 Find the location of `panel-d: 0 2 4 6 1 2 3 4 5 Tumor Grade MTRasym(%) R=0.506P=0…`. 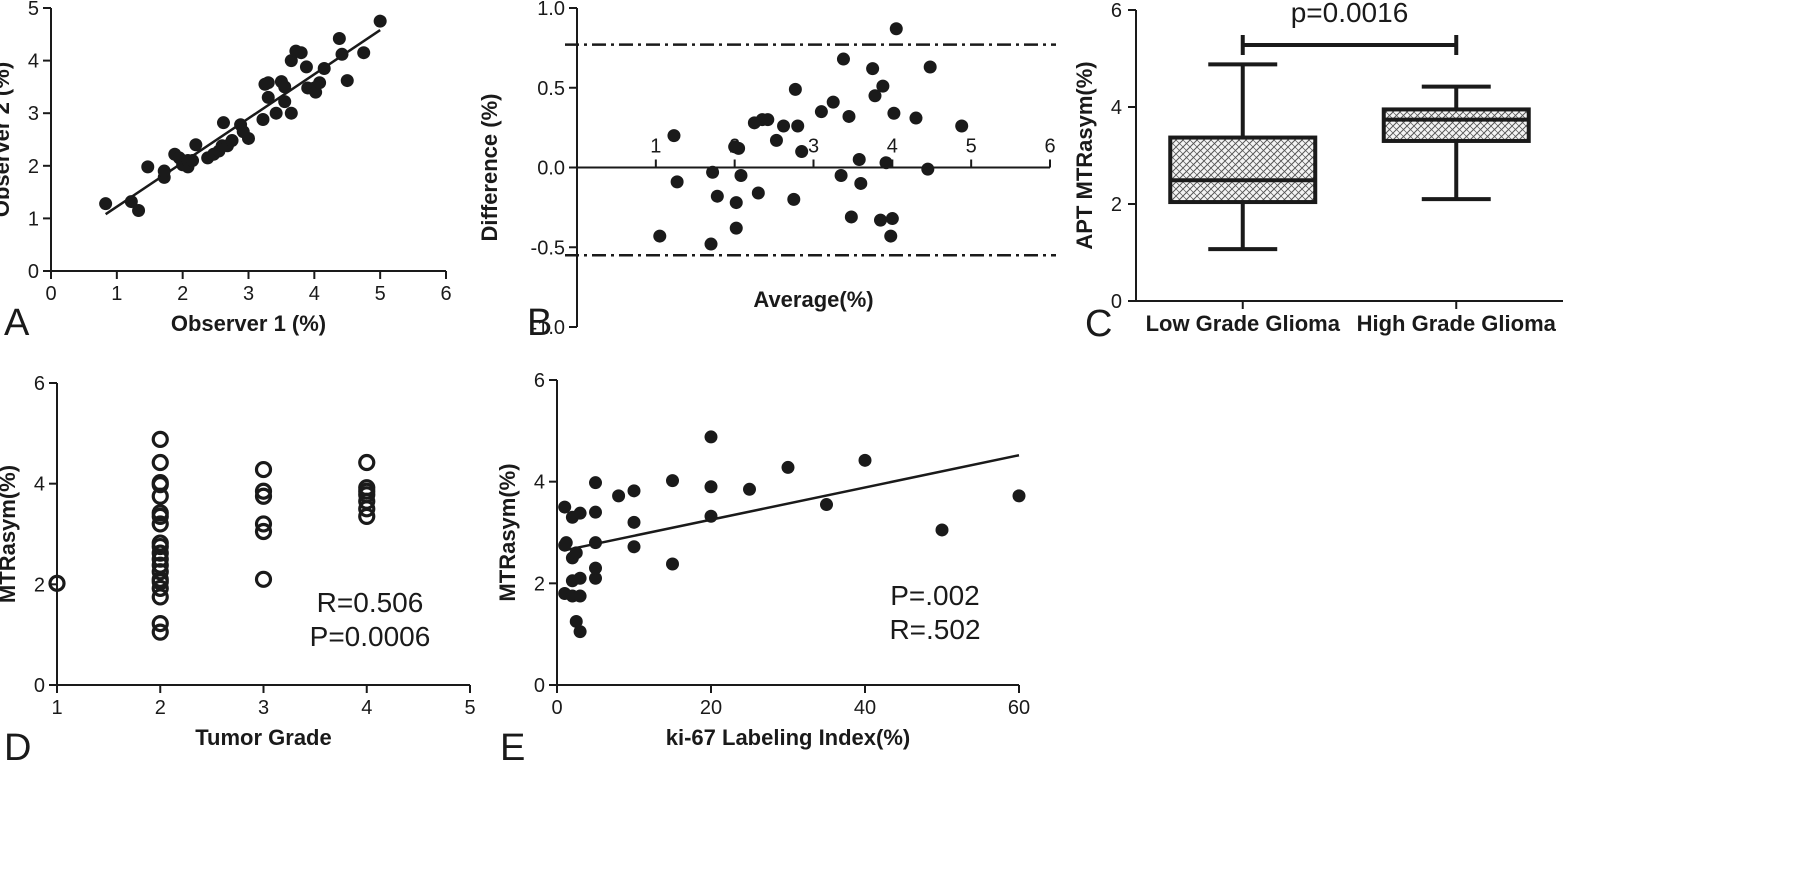

panel-d: 0 2 4 6 1 2 3 4 5 Tumor Grade MTRasym(%) R=0.506P=0… is located at coordinates (238, 571).